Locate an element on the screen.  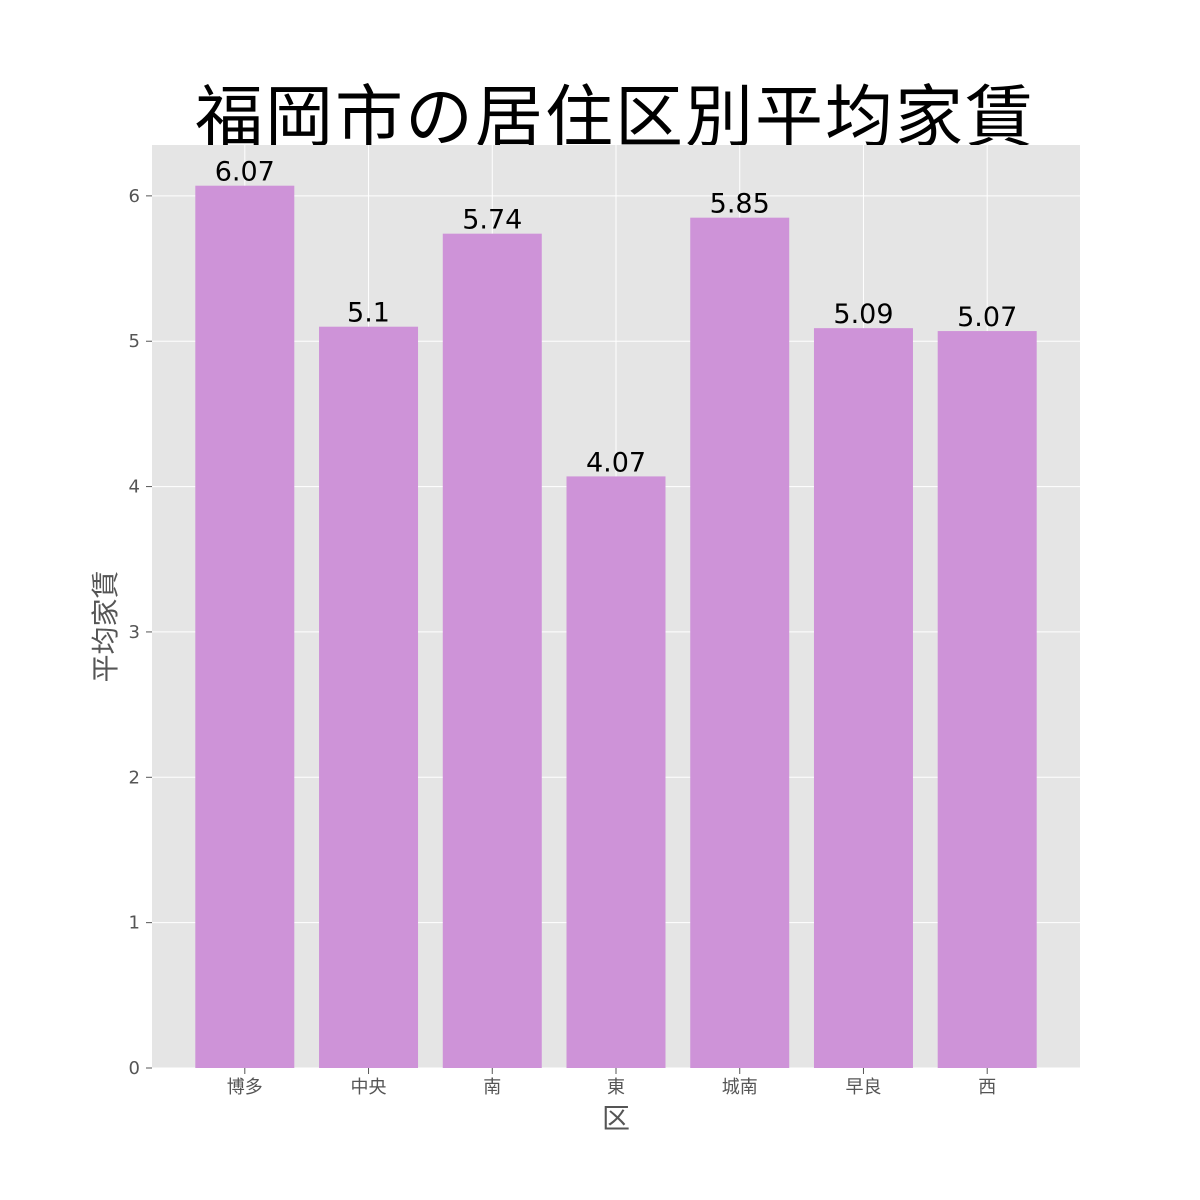
chart-title: 福岡市の居住区別平均家賃 is located at coordinates (614, 118).